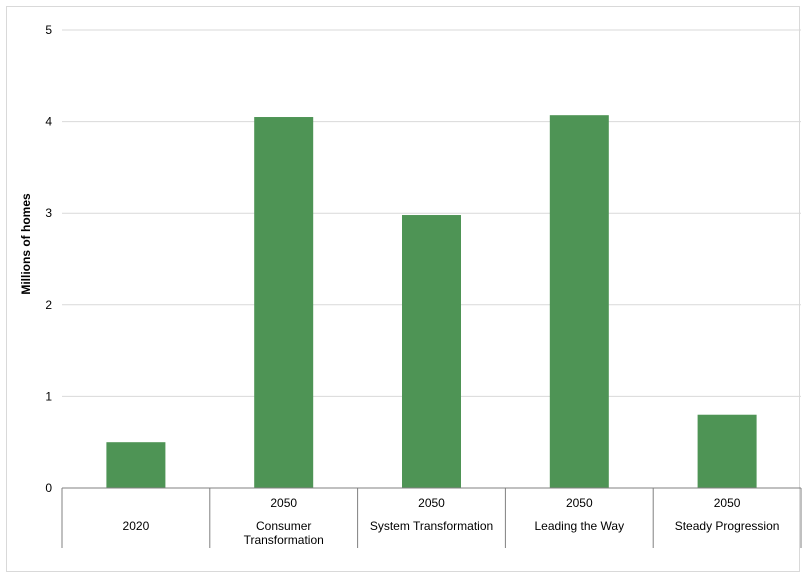 The width and height of the screenshot is (802, 574). Describe the element at coordinates (579, 526) in the screenshot. I see `category-label-4: Leading the Way` at that location.